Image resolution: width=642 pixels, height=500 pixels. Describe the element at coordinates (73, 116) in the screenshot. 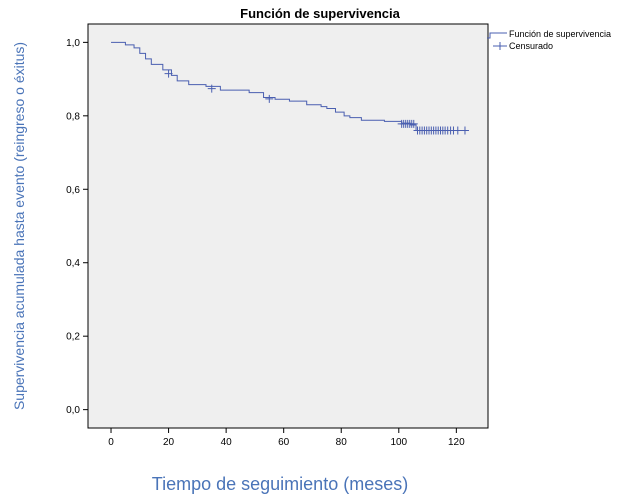

I see `y-tick-label: 0,8` at that location.